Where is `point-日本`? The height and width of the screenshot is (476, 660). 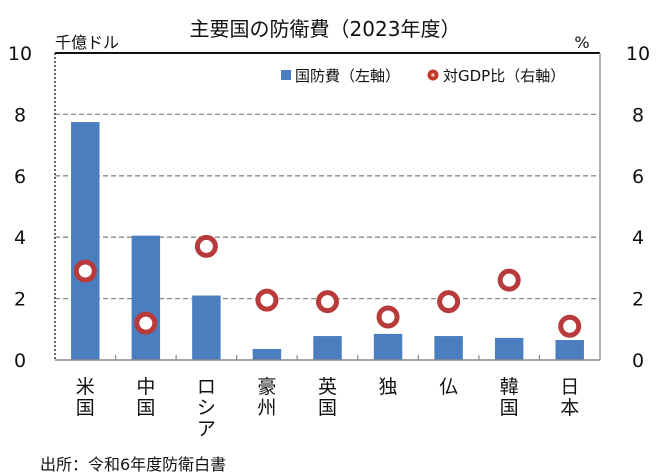 point-日本 is located at coordinates (570, 326).